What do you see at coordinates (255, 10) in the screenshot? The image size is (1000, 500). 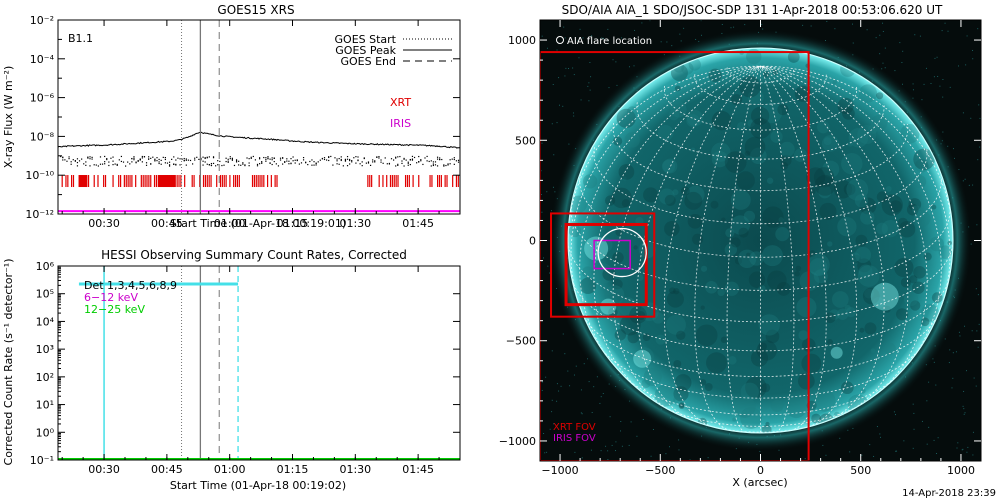 I see `goes-title: GOES15 XRS` at bounding box center [255, 10].